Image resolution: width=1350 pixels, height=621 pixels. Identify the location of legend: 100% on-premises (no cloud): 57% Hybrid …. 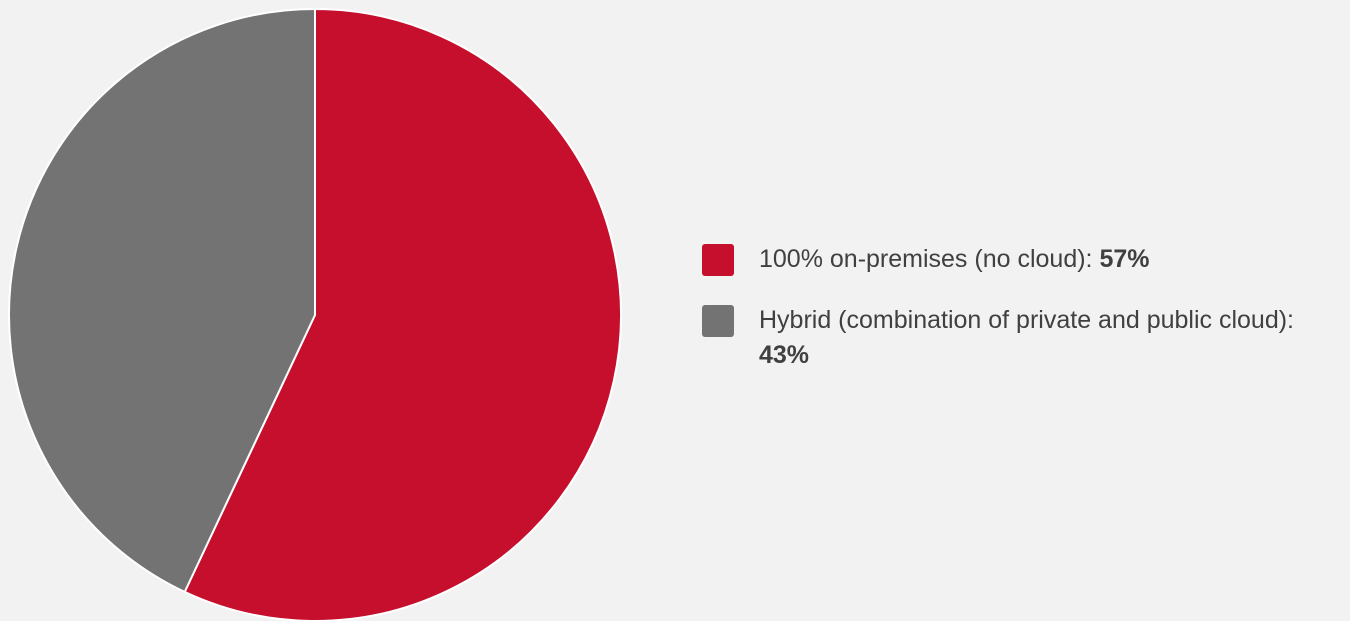
(1022, 320).